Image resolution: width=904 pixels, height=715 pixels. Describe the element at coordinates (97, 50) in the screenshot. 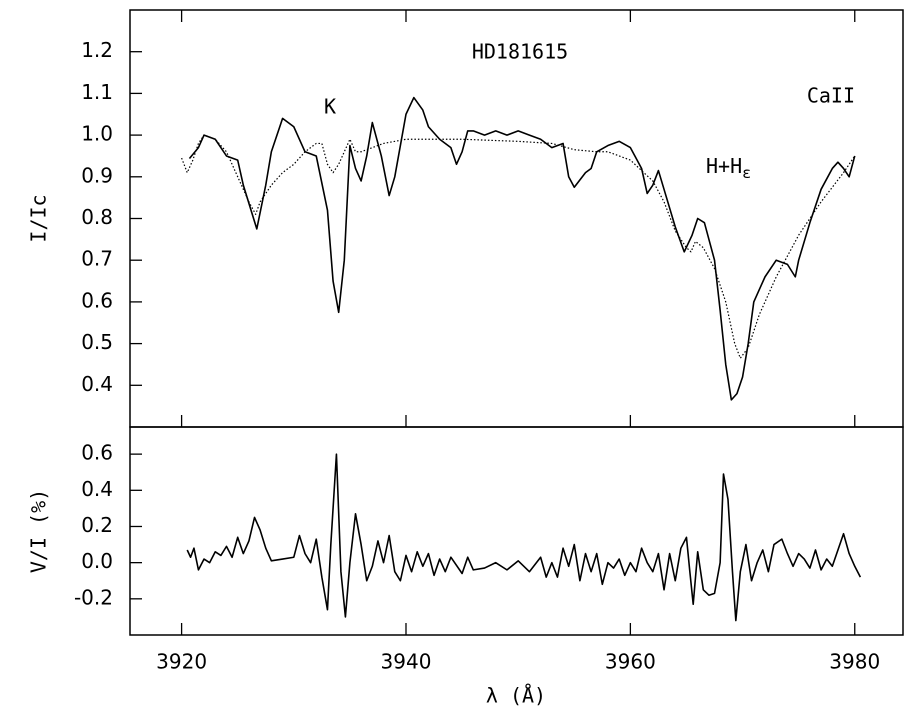

I see `y-tick-label: 1.2` at that location.